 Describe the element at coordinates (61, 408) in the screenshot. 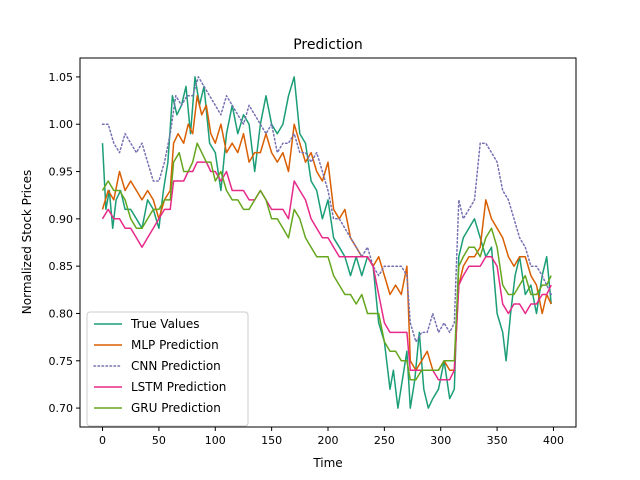

I see `y-tick-label: 0.70` at that location.